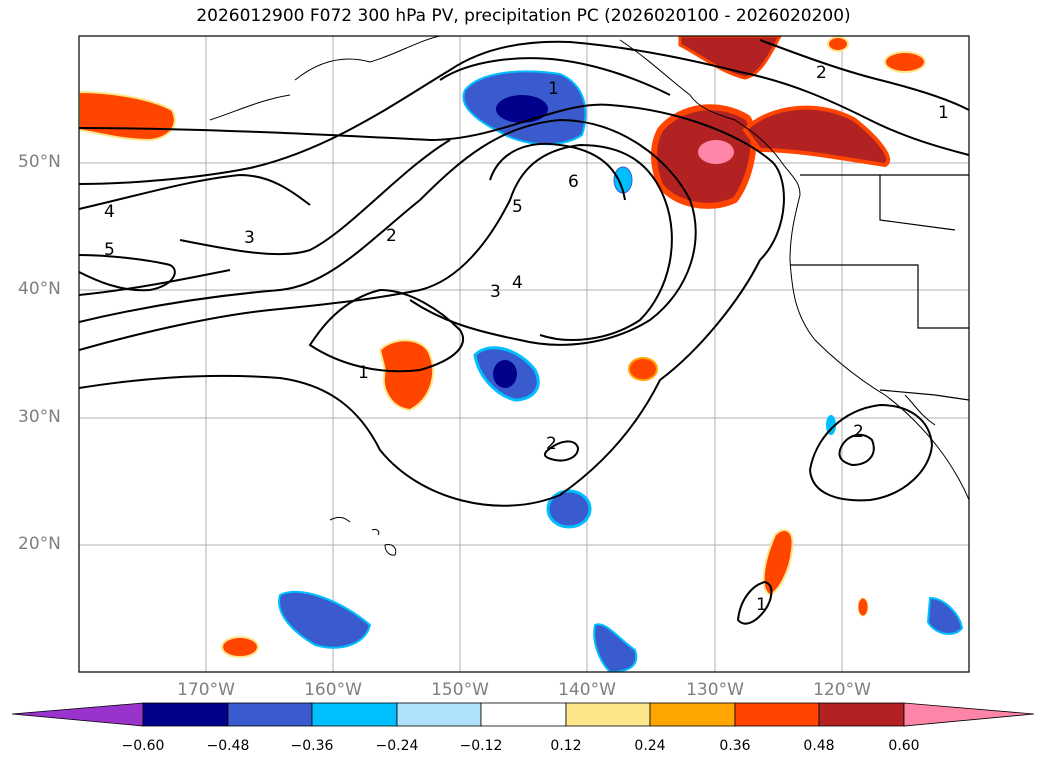  Describe the element at coordinates (730, 58) in the screenshot. I see `precip-anomaly-top` at that location.